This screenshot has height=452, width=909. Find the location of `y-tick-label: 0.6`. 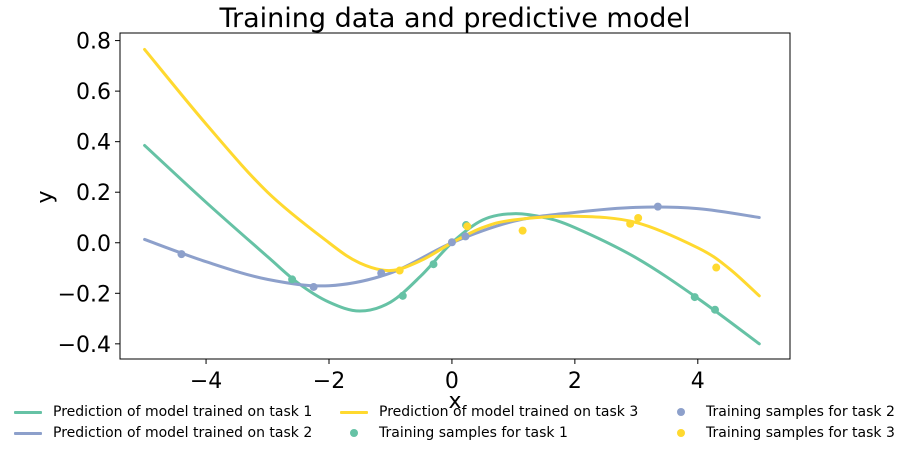

y-tick-label: 0.6 is located at coordinates (93, 92).